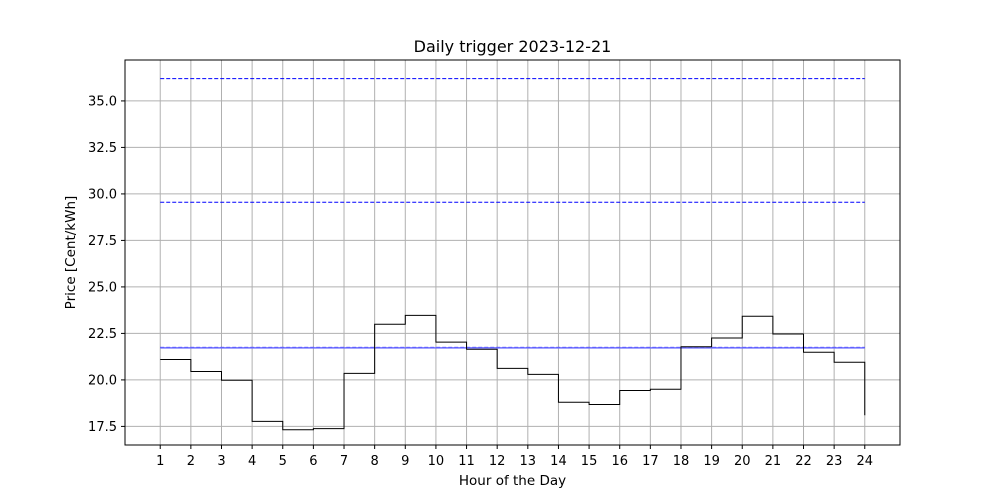 The image size is (1000, 500). Describe the element at coordinates (102, 287) in the screenshot. I see `y-tick-label: 25.0` at that location.